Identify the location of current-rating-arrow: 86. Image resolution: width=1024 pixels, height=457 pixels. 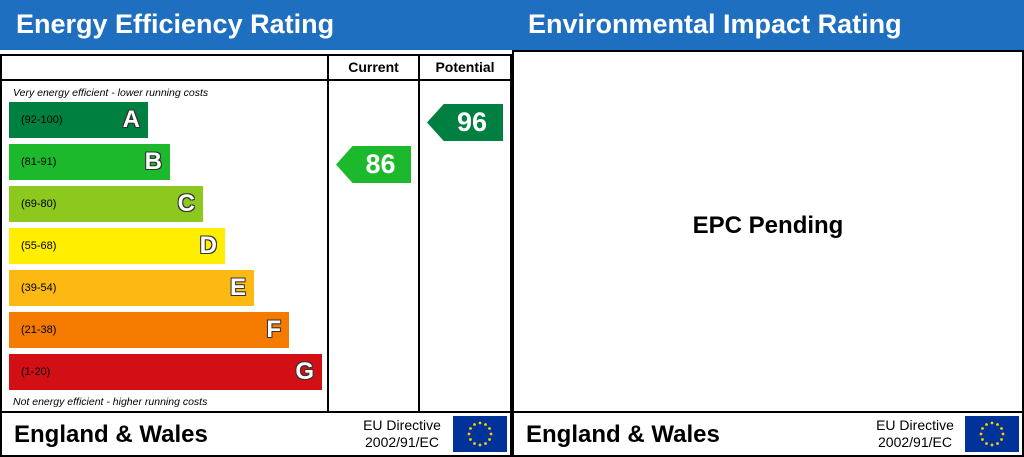
(373, 164).